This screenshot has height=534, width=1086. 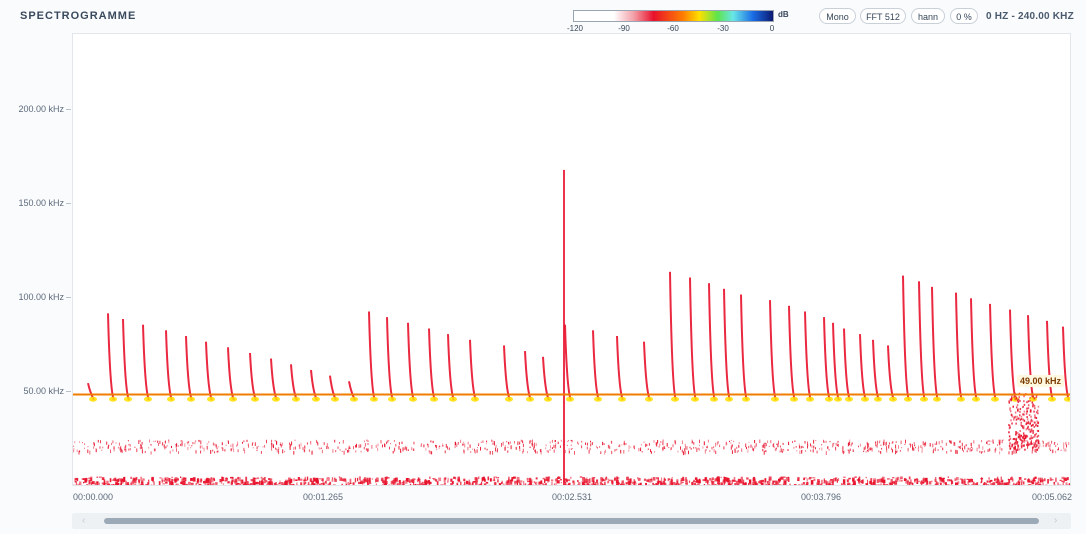 What do you see at coordinates (837, 16) in the screenshot?
I see `channel-mode-button: Mono` at bounding box center [837, 16].